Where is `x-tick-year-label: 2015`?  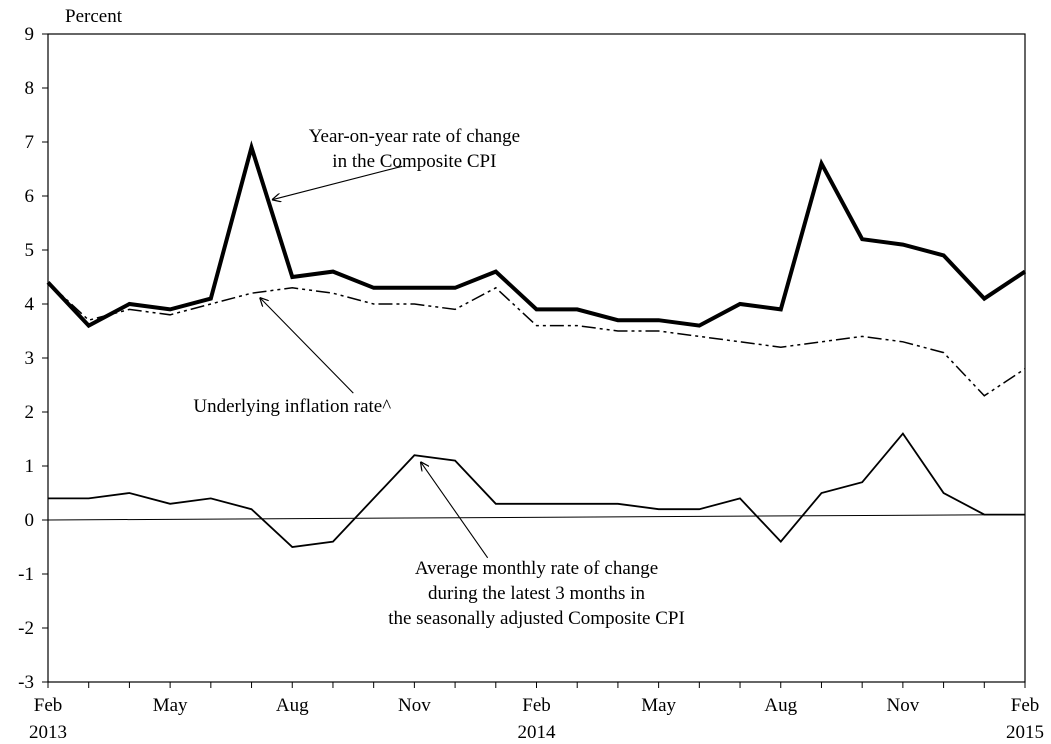 x-tick-year-label: 2015 is located at coordinates (1025, 732).